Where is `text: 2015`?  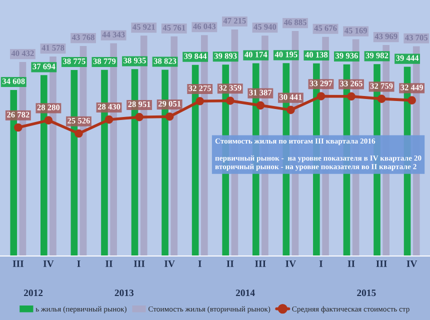
text: 2015 is located at coordinates (366, 293).